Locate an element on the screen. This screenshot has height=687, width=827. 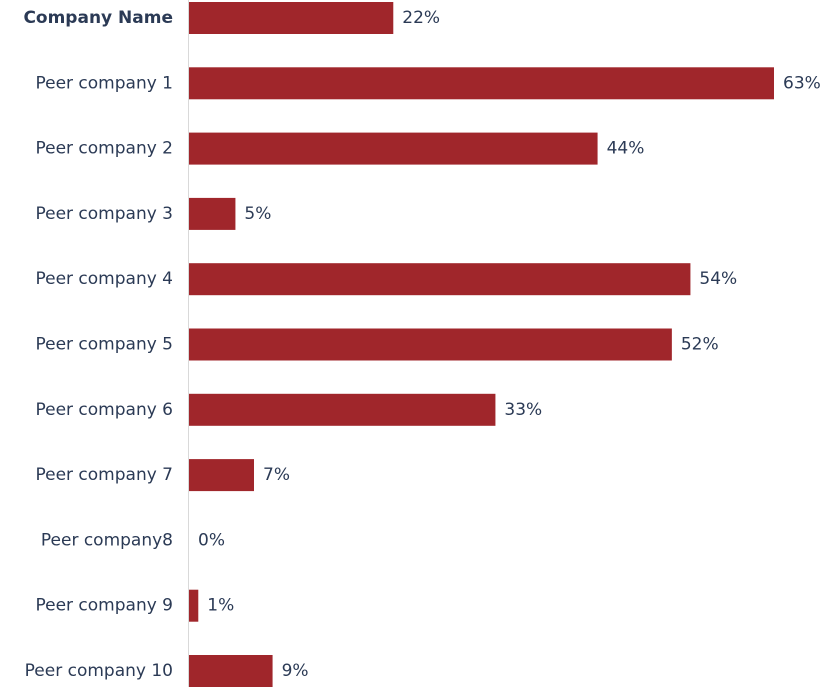
value-label-peer-company-7: 7% is located at coordinates (276, 475).